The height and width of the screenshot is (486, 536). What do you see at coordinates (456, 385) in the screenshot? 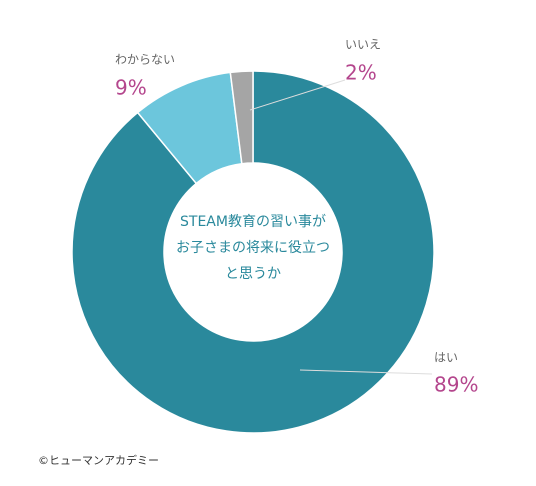
I see `value-label: 89%` at bounding box center [456, 385].